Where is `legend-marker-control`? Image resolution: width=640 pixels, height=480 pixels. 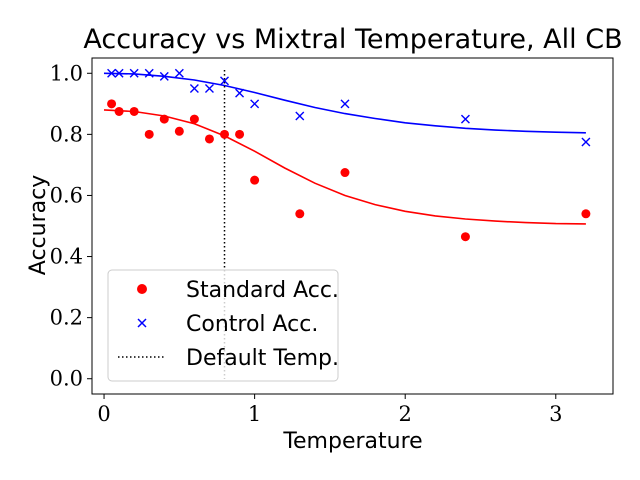 legend-marker-control is located at coordinates (142, 323).